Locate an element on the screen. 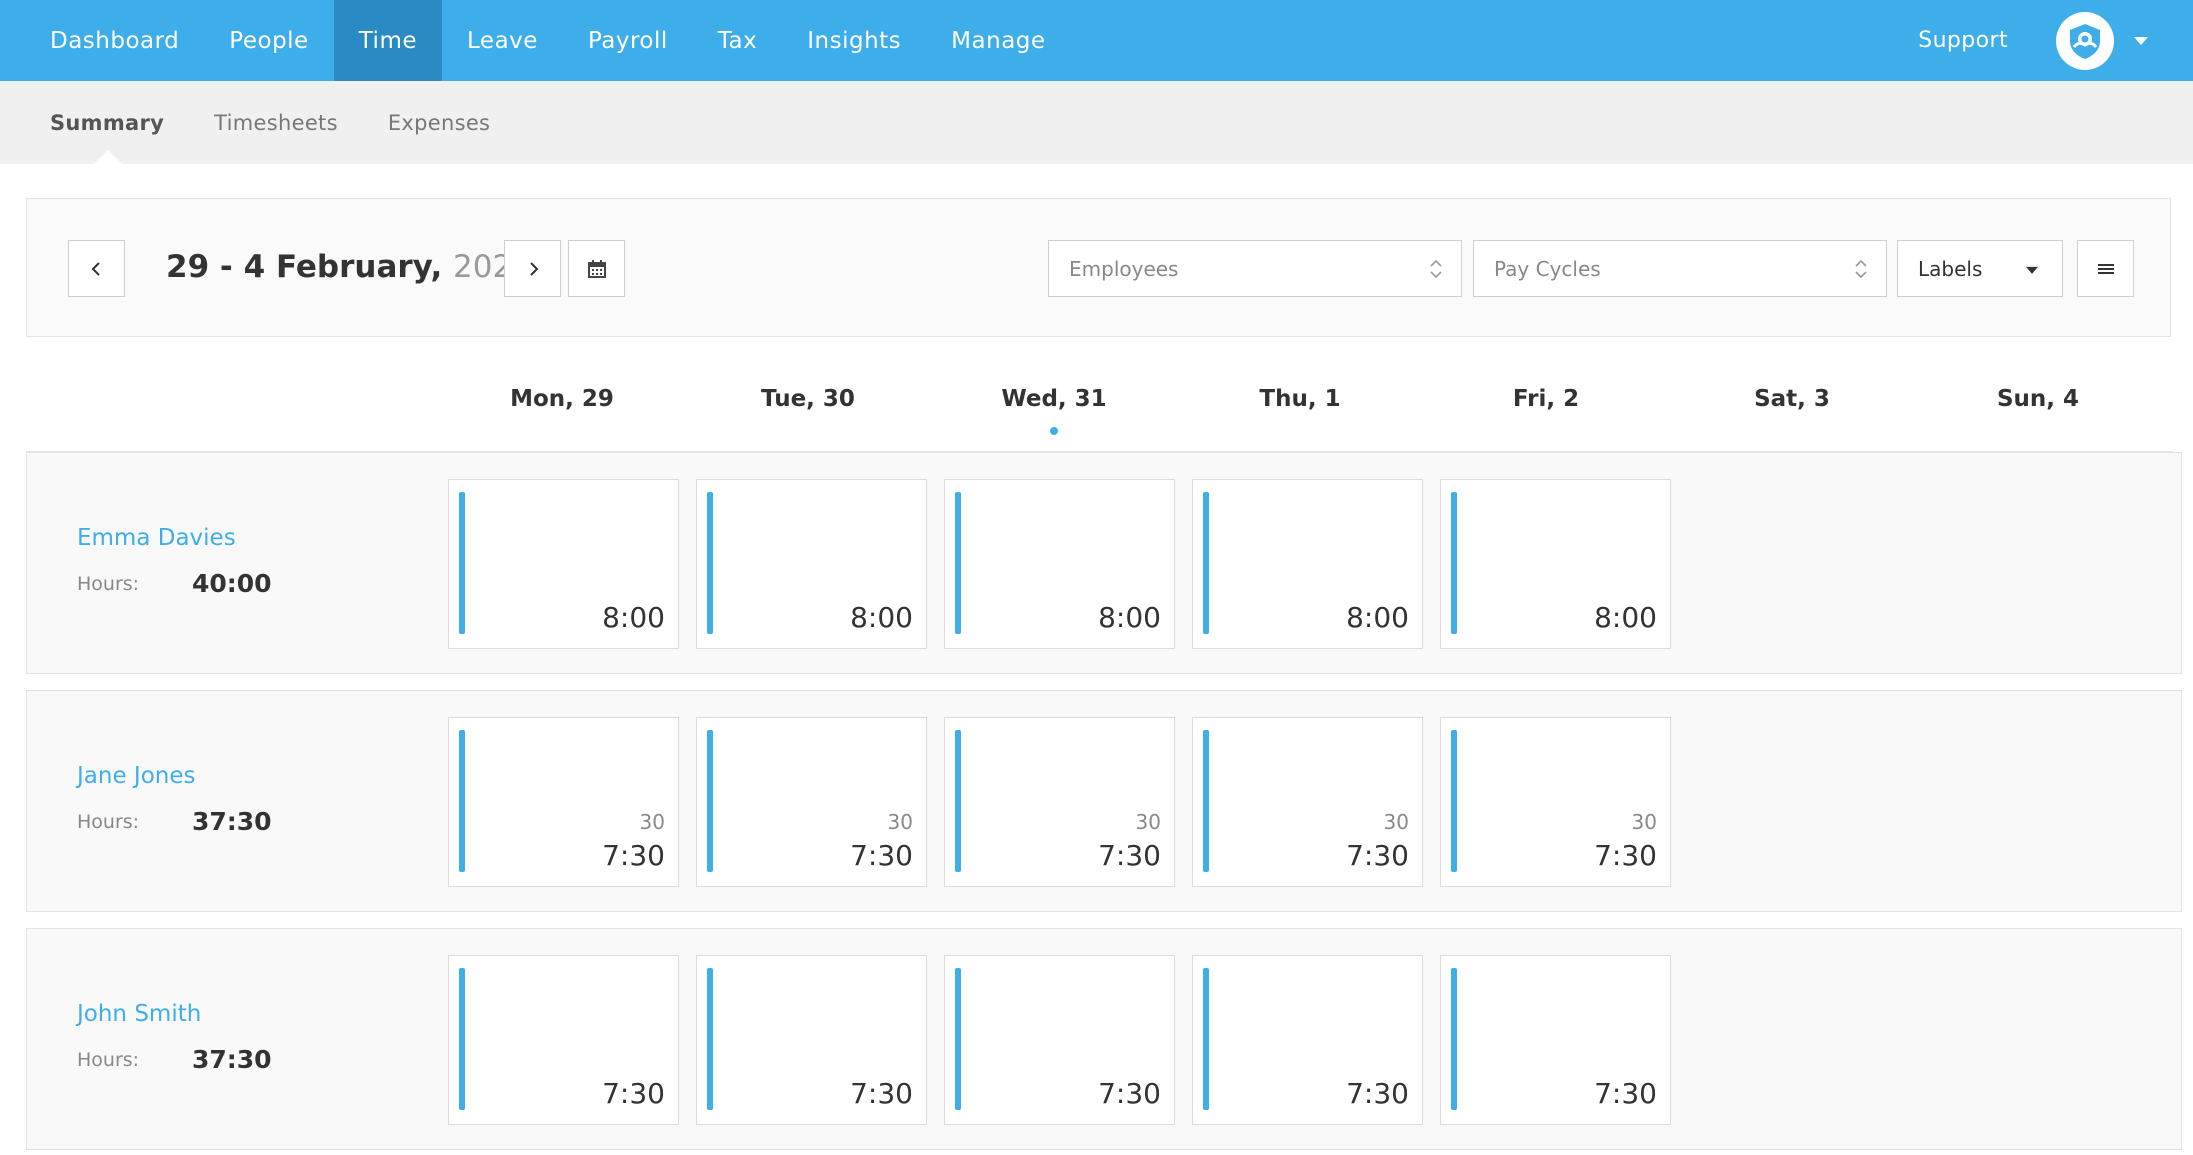  support-link: Support is located at coordinates (1963, 40).